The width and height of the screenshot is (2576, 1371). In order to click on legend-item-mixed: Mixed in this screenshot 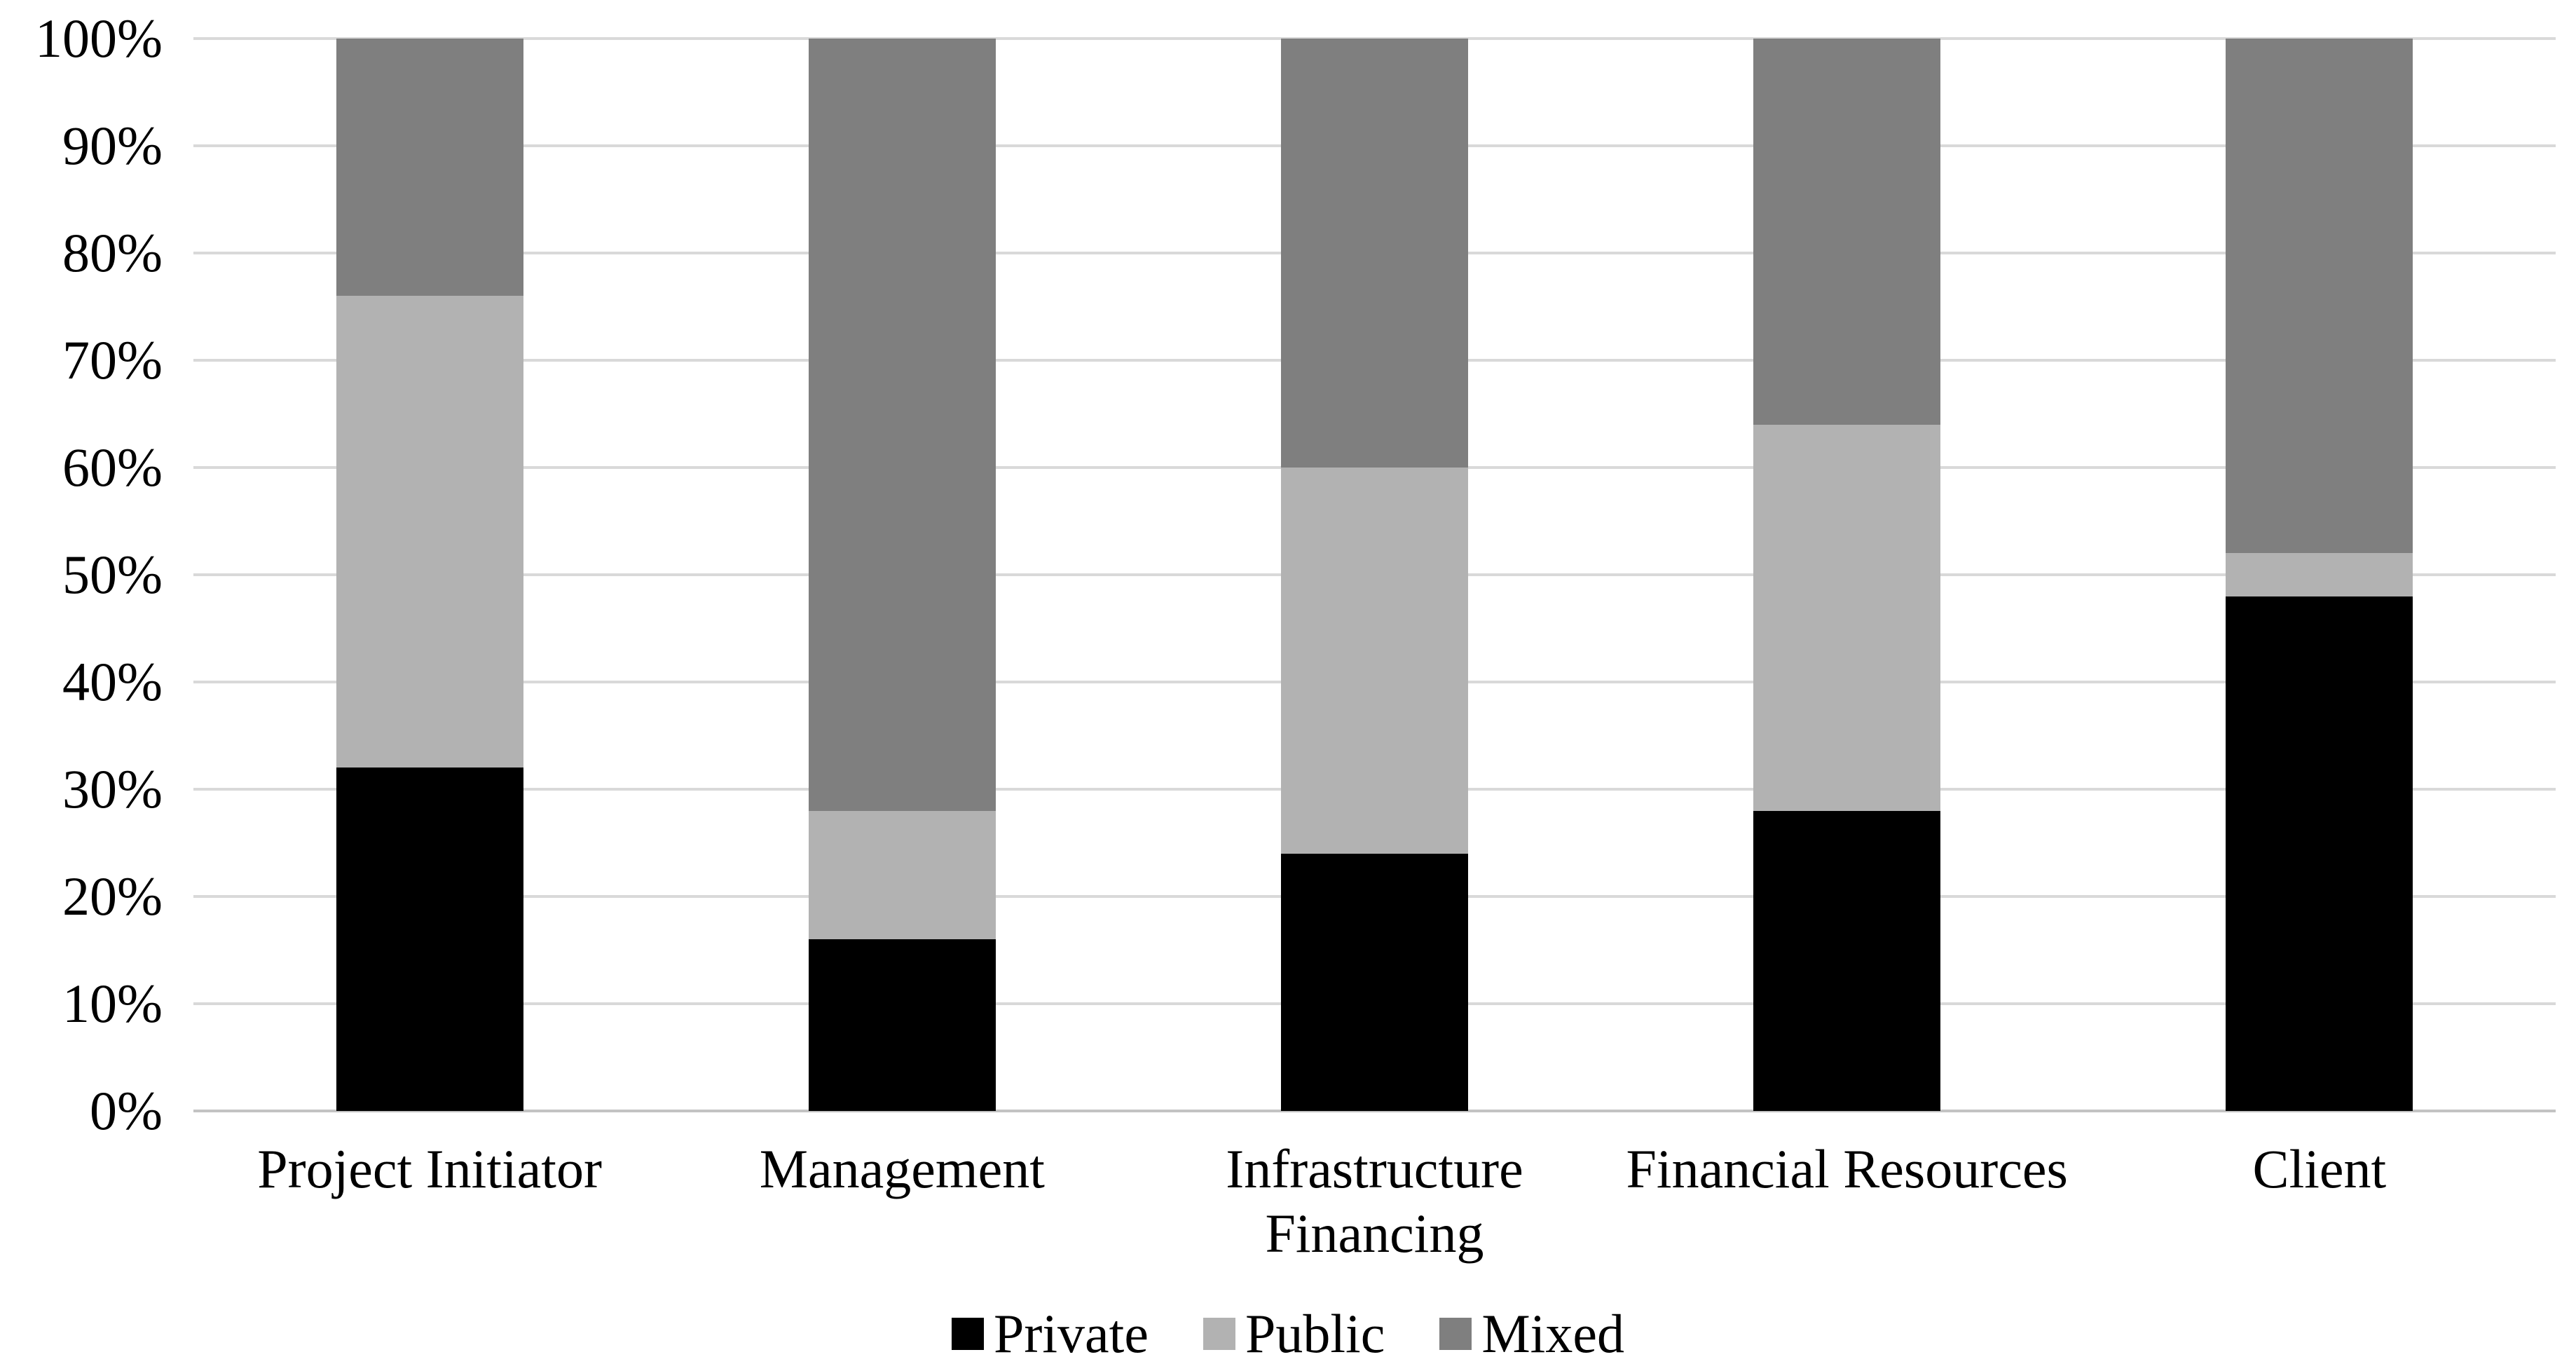, I will do `click(1532, 1334)`.